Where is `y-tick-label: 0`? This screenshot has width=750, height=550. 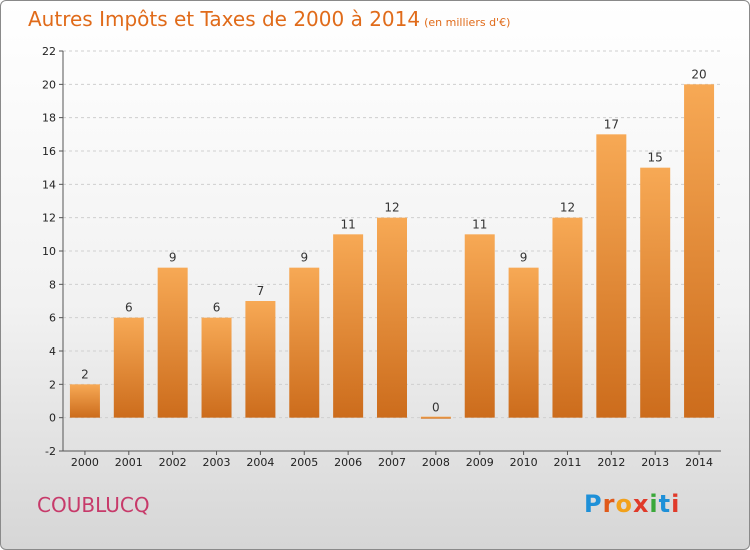
y-tick-label: 0 is located at coordinates (52, 418).